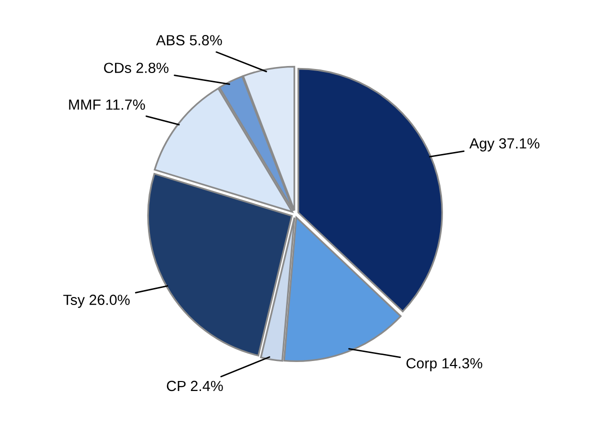 The height and width of the screenshot is (428, 590). I want to click on slice-label: Corp 14.3%, so click(444, 365).